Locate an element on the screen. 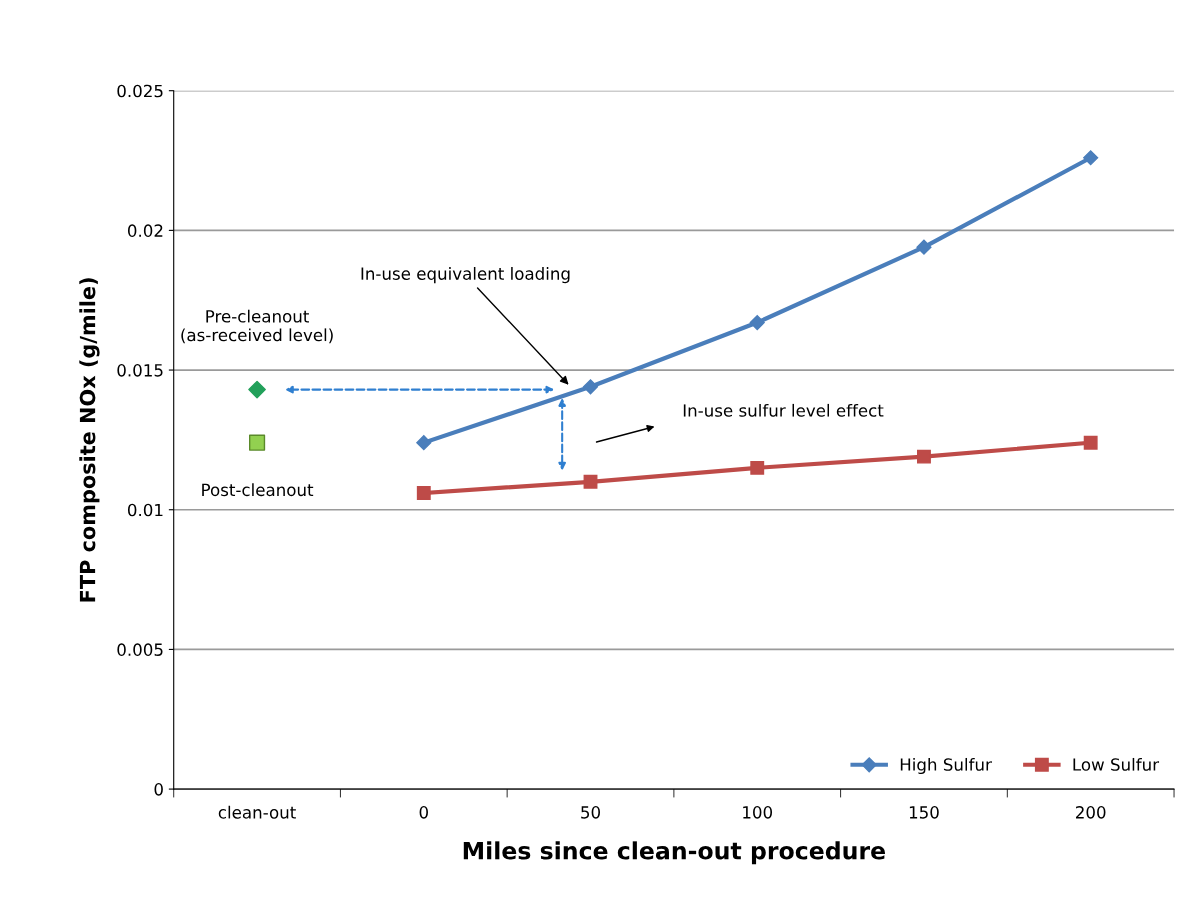 This screenshot has width=1198, height=907. x-axis-title: Miles since clean-out procedure is located at coordinates (674, 853).